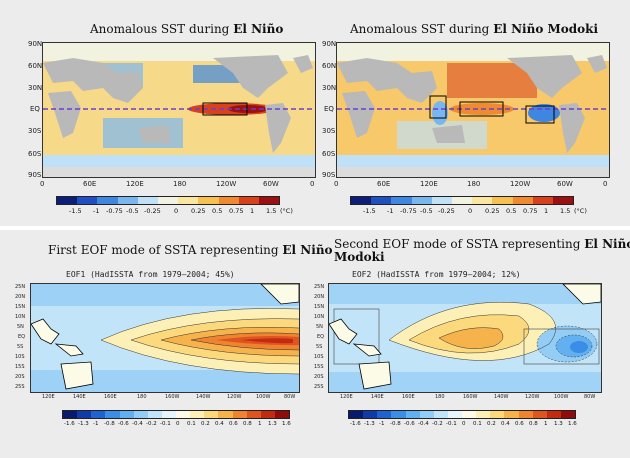 The image size is (630, 458). What do you see at coordinates (198, 211) in the screenshot?
I see `p1-cbar-tick: 0.25` at bounding box center [198, 211].